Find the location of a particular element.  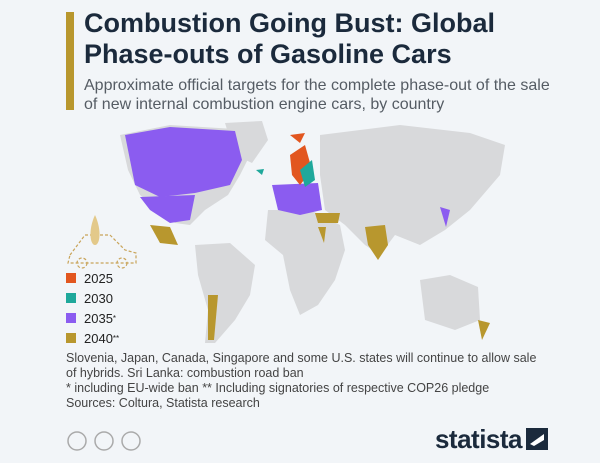

legend-item: 2035 * is located at coordinates (92, 318).